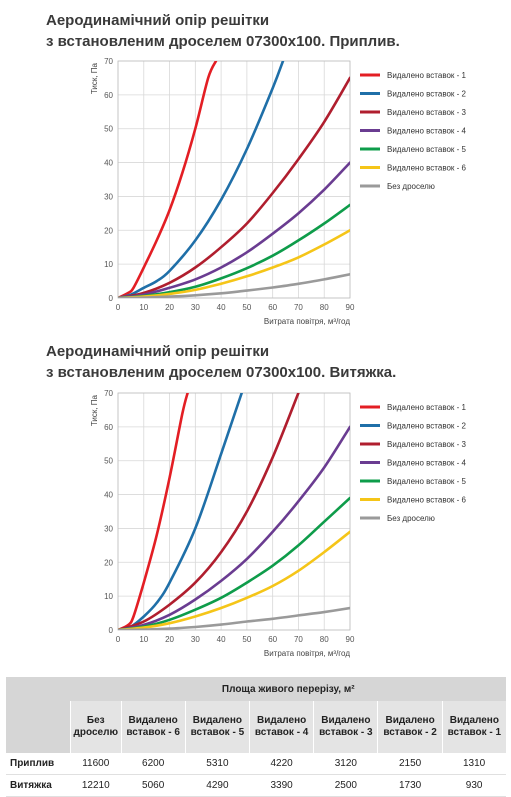 The height and width of the screenshot is (797, 511). Describe the element at coordinates (217, 785) in the screenshot. I see `table-cell: 4290` at that location.